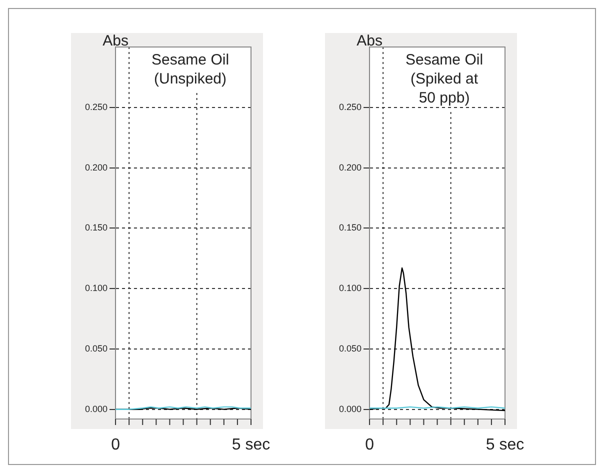  I want to click on annotation: Sesame Oil (Spiked at 50 ppb), so click(444, 79).